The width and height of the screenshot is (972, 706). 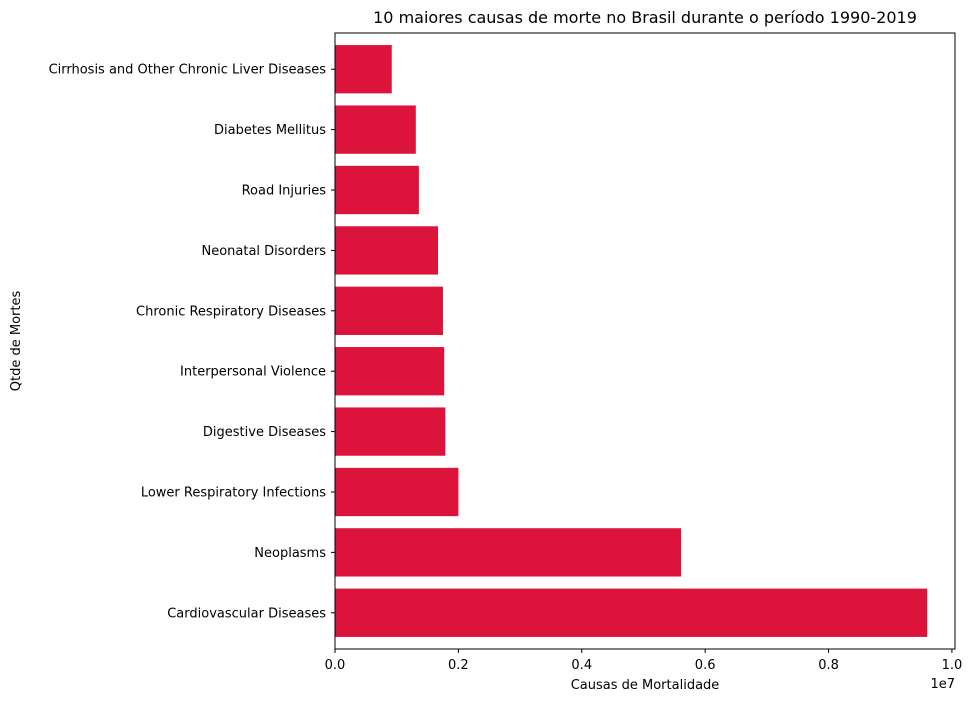 What do you see at coordinates (270, 130) in the screenshot?
I see `y-tick-label: Diabetes Mellitus` at bounding box center [270, 130].